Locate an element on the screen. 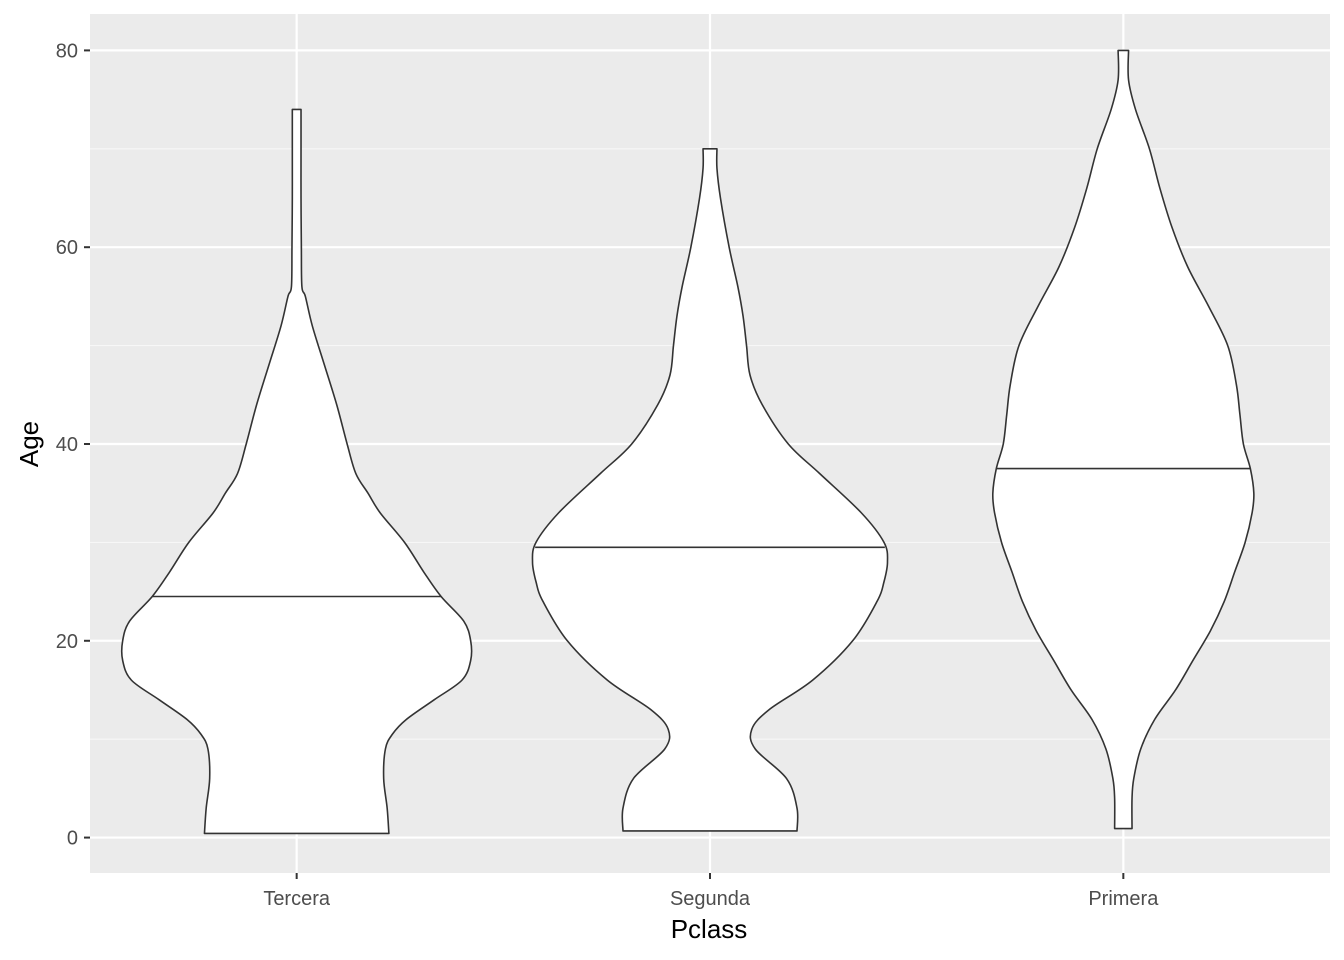 This screenshot has height=960, width=1344. x-axis: Tercera Segunda Primera is located at coordinates (711, 891).